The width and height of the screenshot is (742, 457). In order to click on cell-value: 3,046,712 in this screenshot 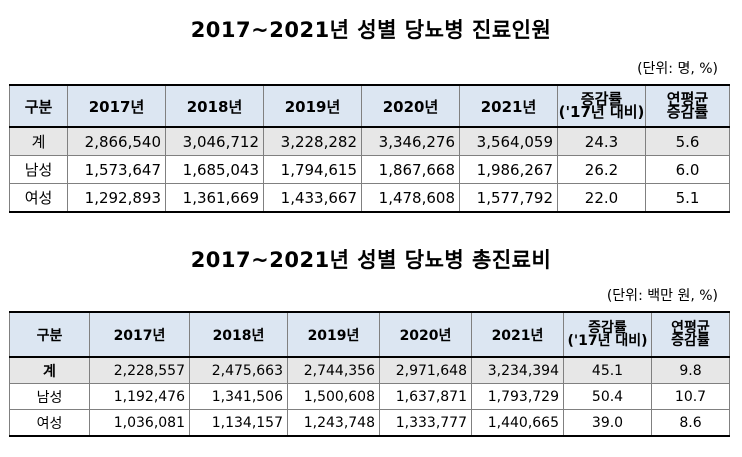, I will do `click(214, 141)`.